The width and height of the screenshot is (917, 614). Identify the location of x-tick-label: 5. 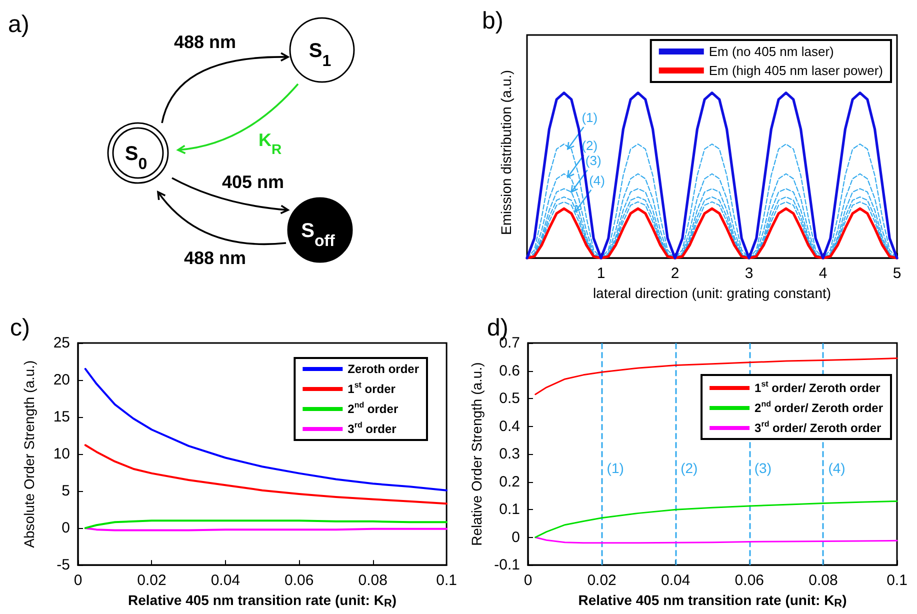
(897, 273).